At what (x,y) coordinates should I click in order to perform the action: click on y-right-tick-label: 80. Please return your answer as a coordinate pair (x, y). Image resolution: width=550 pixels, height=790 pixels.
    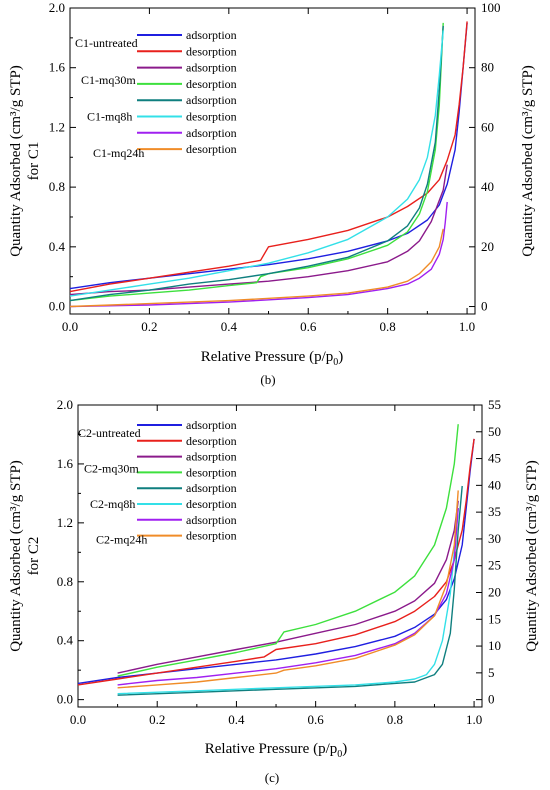
    Looking at the image, I should click on (487, 67).